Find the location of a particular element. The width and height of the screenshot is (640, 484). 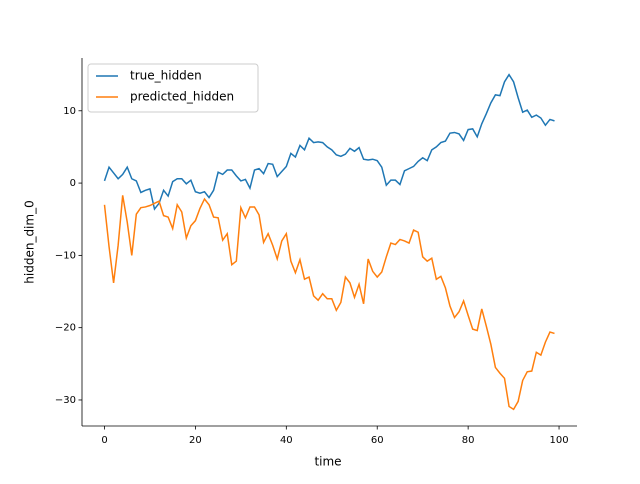

x-tick-label: 80 is located at coordinates (468, 440).